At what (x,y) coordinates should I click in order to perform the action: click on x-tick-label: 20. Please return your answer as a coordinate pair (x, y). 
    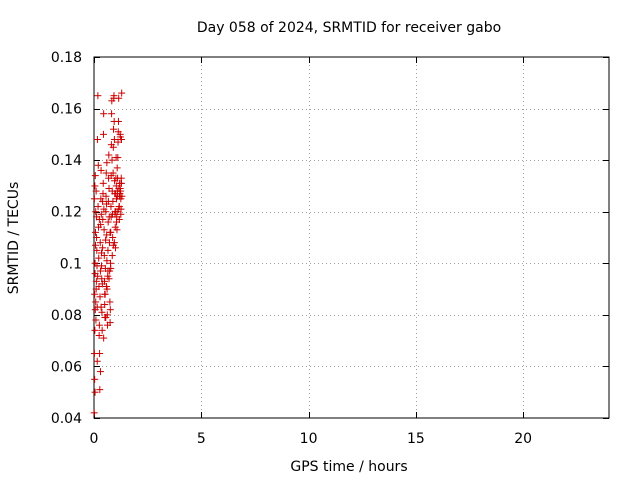
    Looking at the image, I should click on (523, 439).